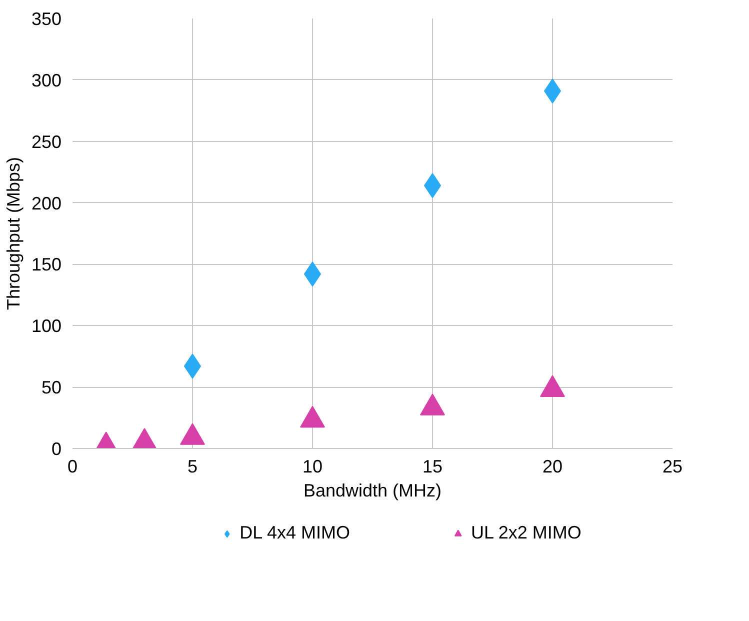 The height and width of the screenshot is (621, 749). Describe the element at coordinates (46, 264) in the screenshot. I see `y-tick-label: 150` at that location.